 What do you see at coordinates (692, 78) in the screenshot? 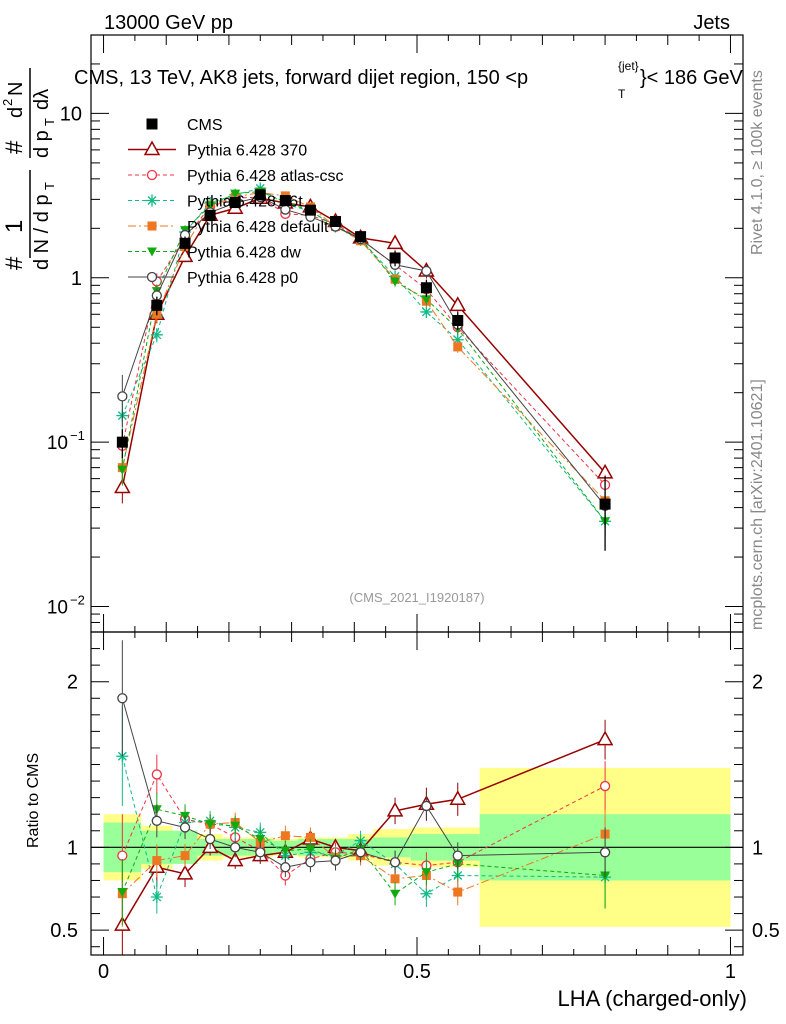
I see `svg-text: }< 186 GeV` at bounding box center [692, 78].